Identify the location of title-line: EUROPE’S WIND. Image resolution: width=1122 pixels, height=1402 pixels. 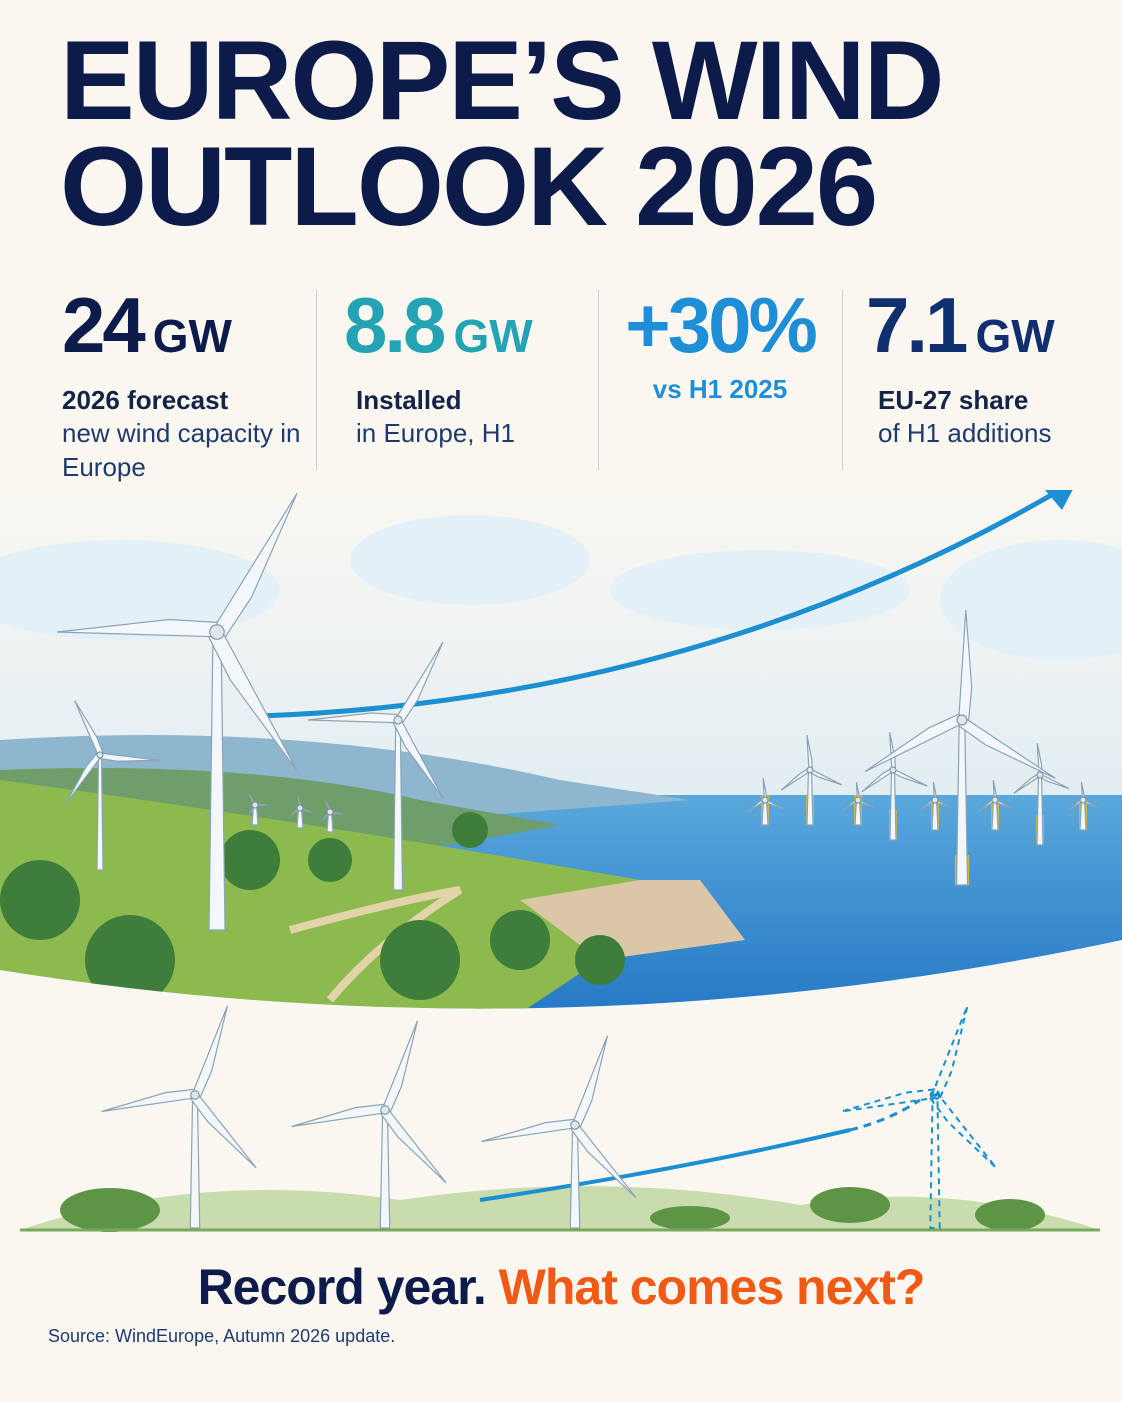
(502, 80).